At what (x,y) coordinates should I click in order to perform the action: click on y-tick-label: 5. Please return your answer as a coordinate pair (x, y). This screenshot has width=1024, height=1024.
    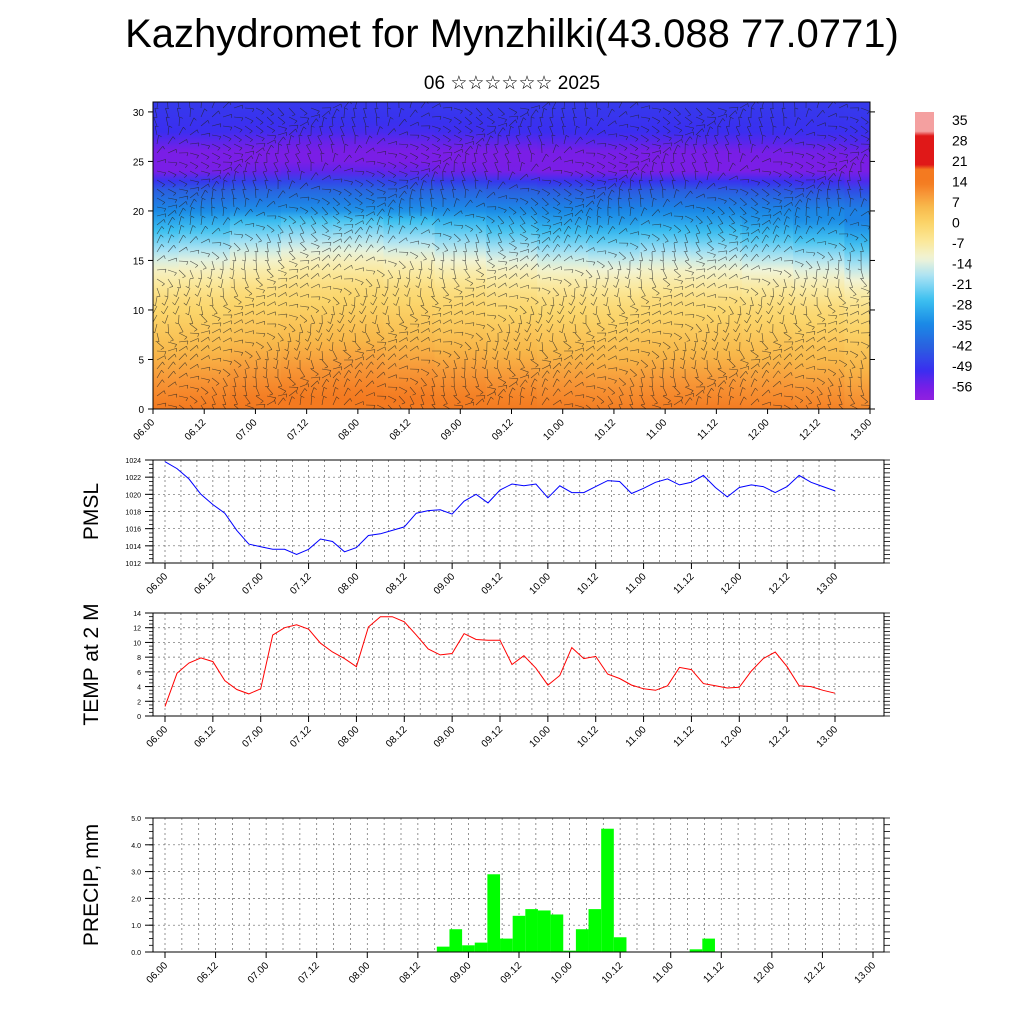
    Looking at the image, I should click on (141, 360).